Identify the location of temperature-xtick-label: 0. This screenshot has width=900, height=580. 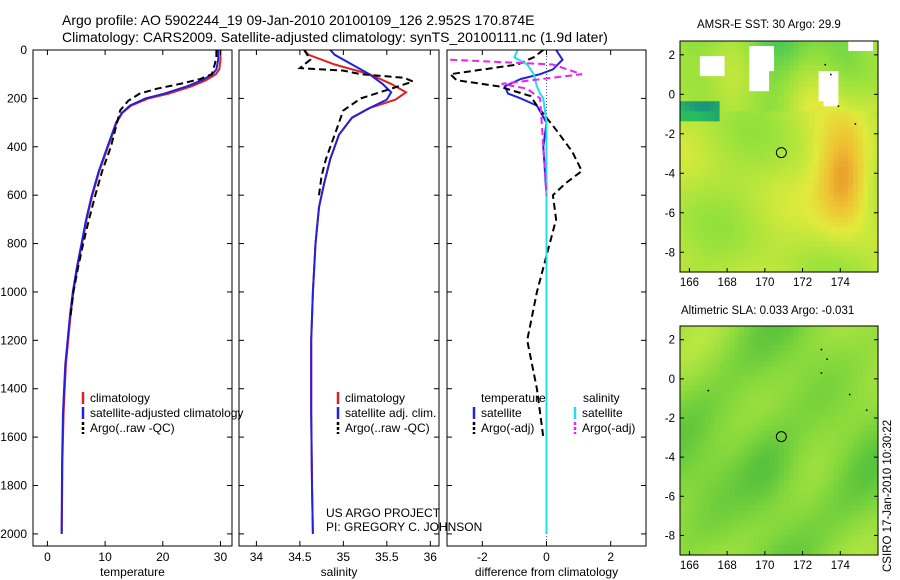
(47, 557).